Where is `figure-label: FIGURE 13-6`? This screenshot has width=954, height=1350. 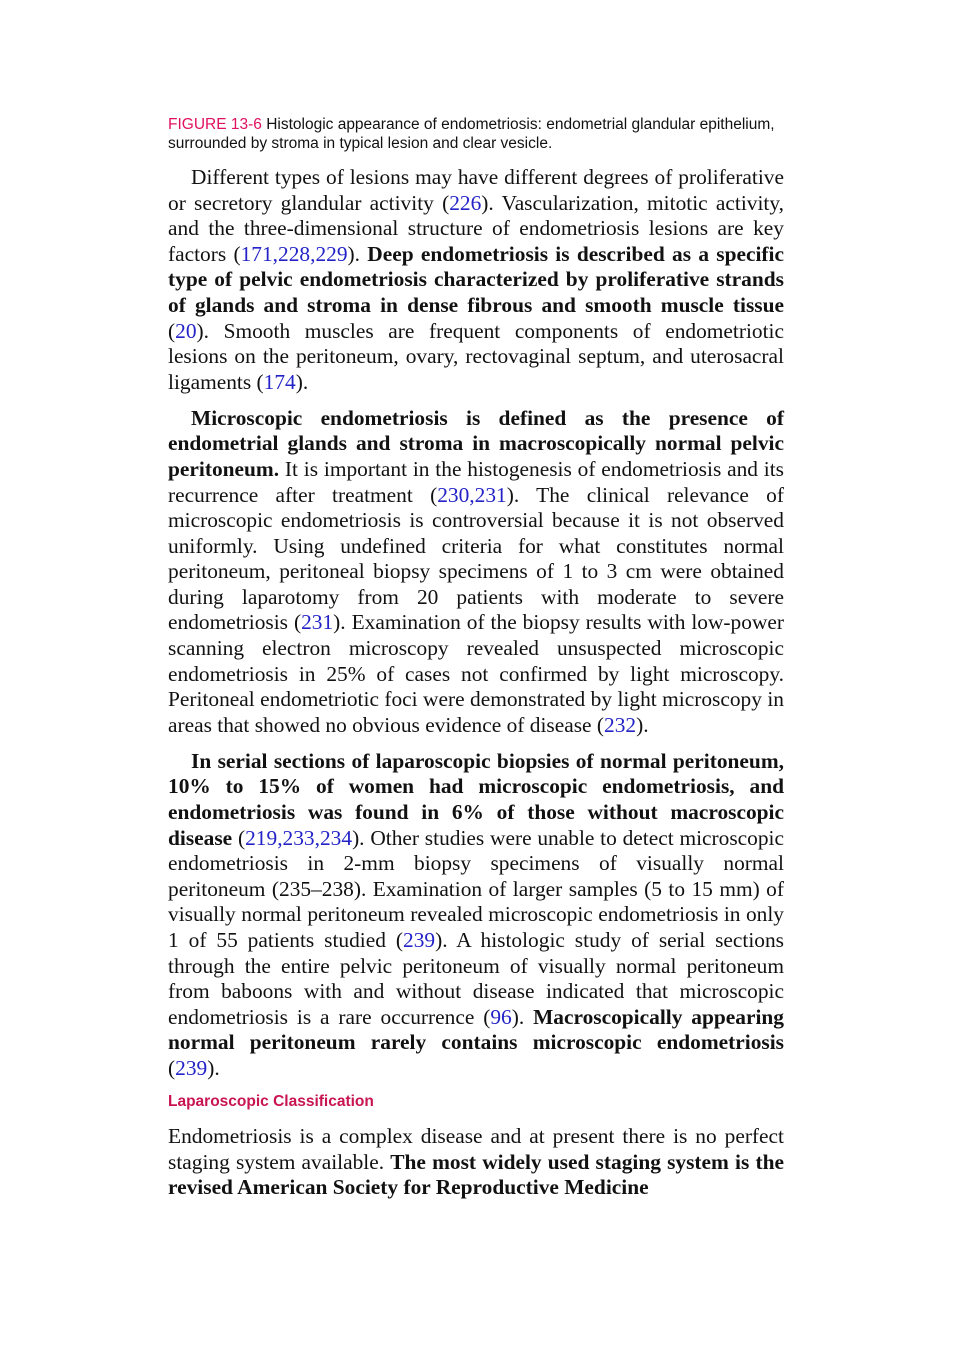 figure-label: FIGURE 13-6 is located at coordinates (215, 124).